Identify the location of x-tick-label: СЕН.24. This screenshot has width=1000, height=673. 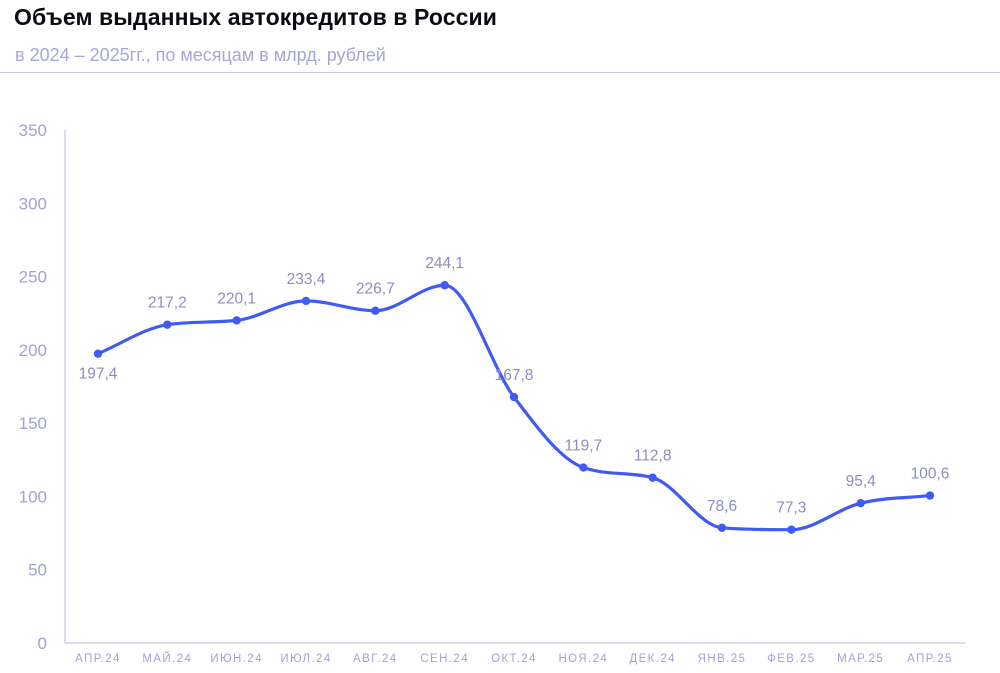
(444, 659).